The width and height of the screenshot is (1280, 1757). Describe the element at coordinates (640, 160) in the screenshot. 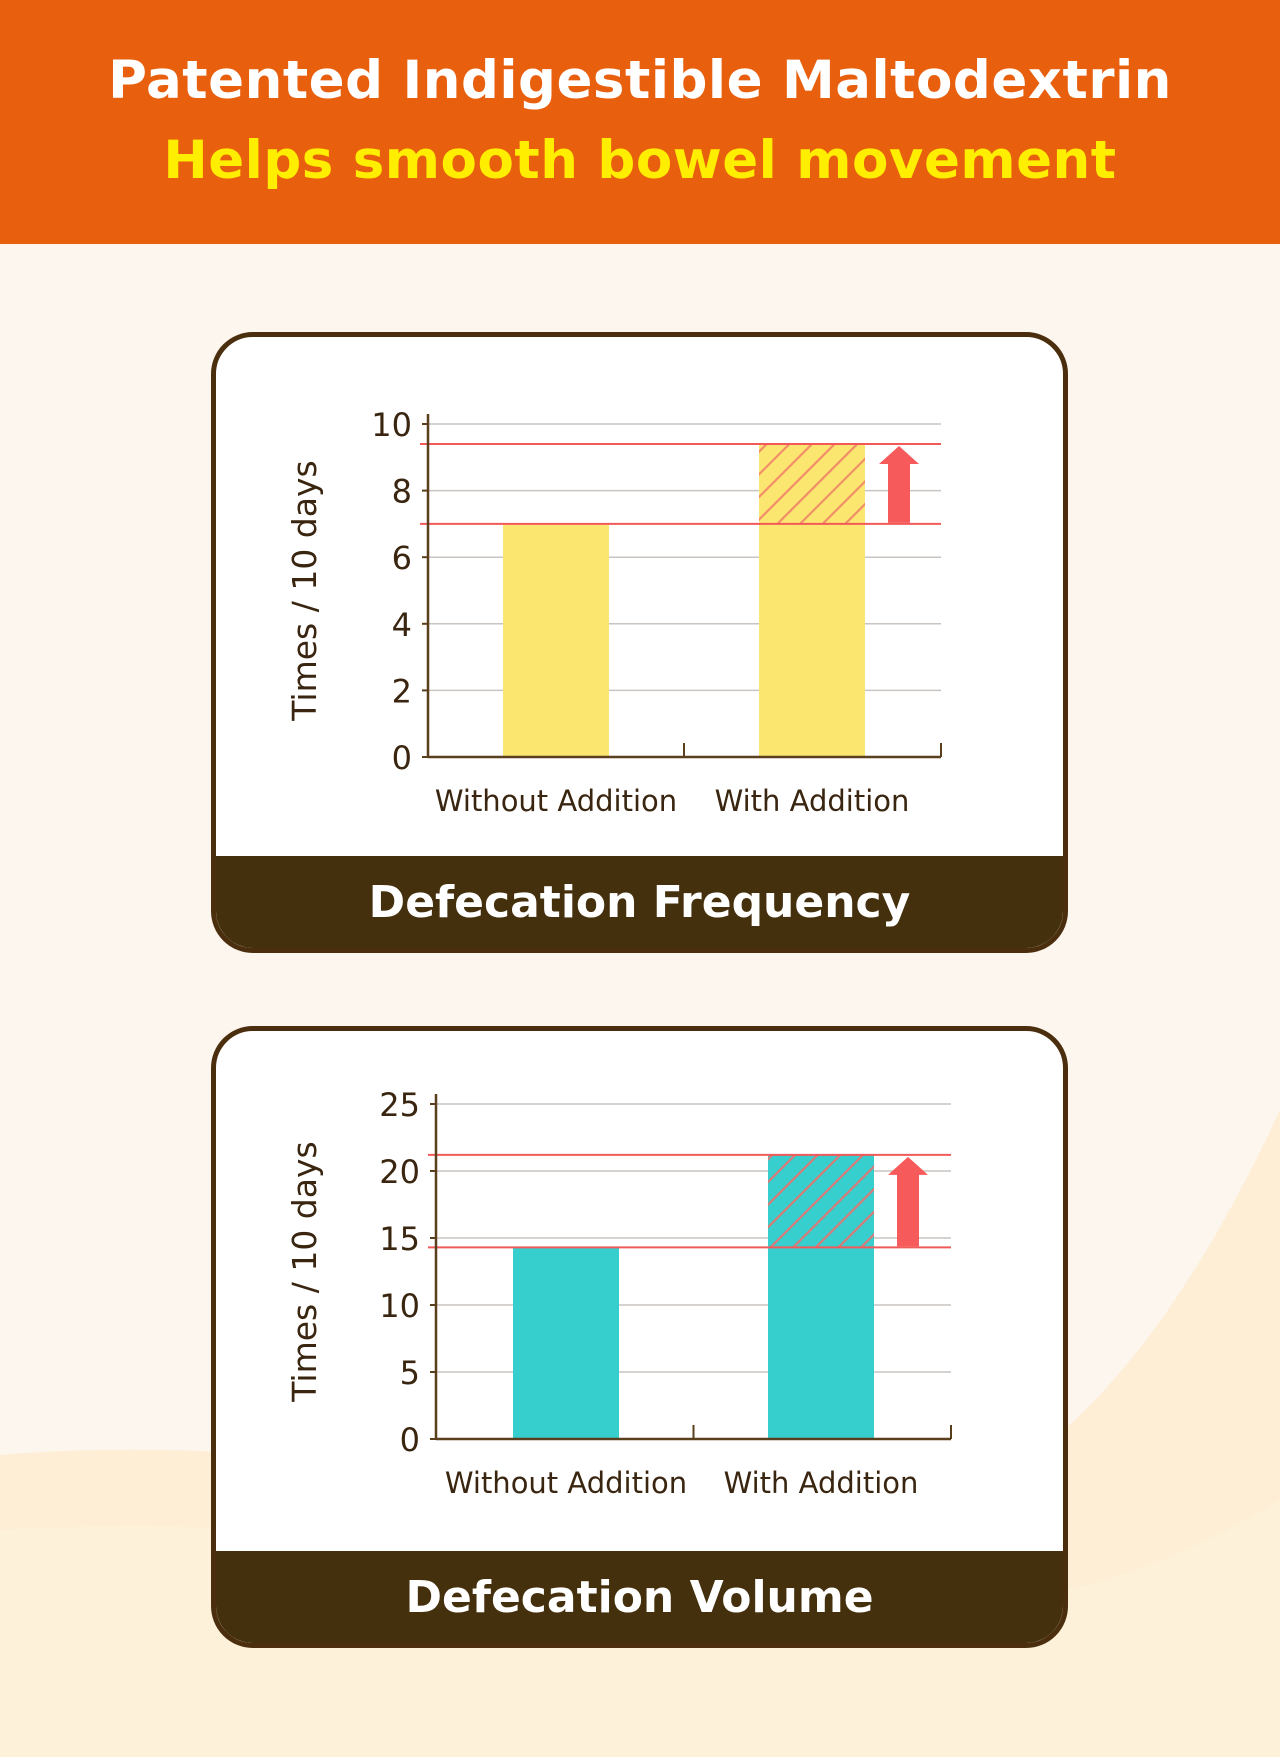

I see `header-subtitle: Helps smooth bowel movement` at that location.